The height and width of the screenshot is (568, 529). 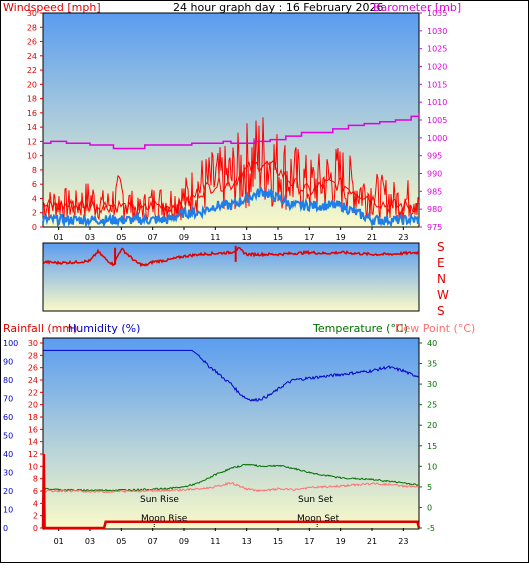 I want to click on rain-tick-label: 12, so click(x=33, y=454).